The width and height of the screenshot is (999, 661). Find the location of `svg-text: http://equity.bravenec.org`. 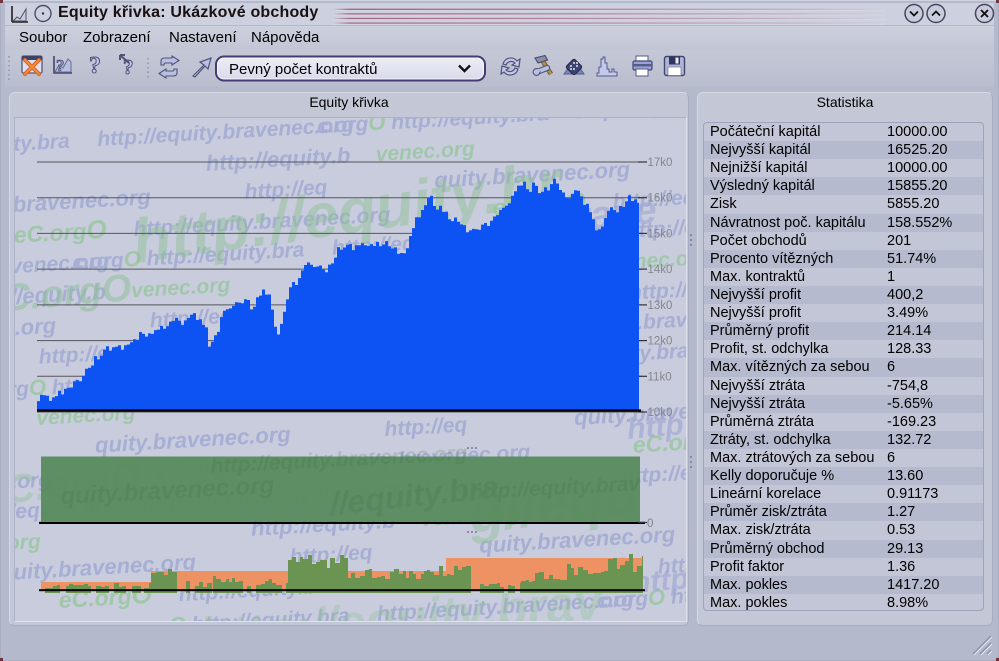

svg-text: http://equity.bravenec.org is located at coordinates (631, 120).